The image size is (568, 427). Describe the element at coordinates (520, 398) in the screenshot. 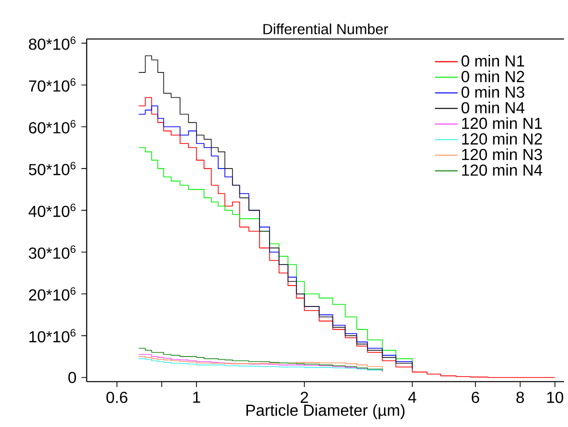

I see `x-tick-label: 8` at that location.